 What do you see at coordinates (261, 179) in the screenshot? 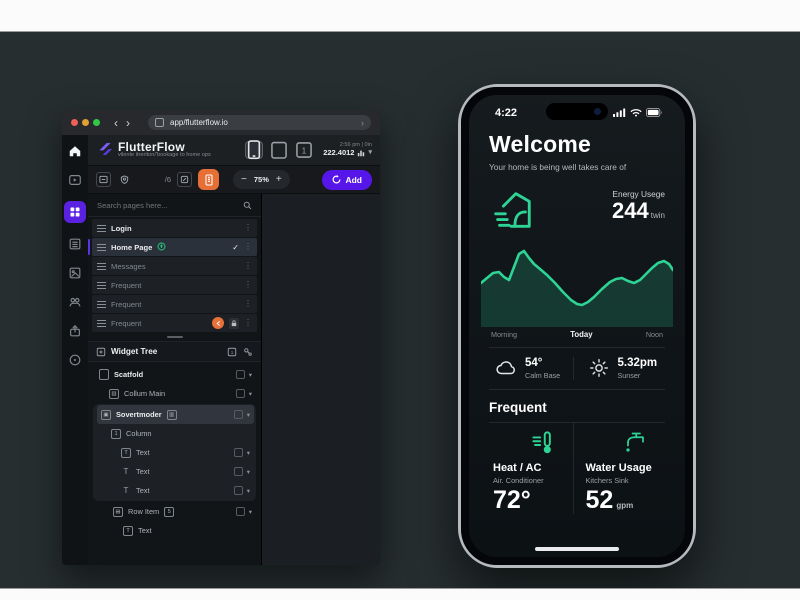
I see `zoom-level: 75%` at bounding box center [261, 179].